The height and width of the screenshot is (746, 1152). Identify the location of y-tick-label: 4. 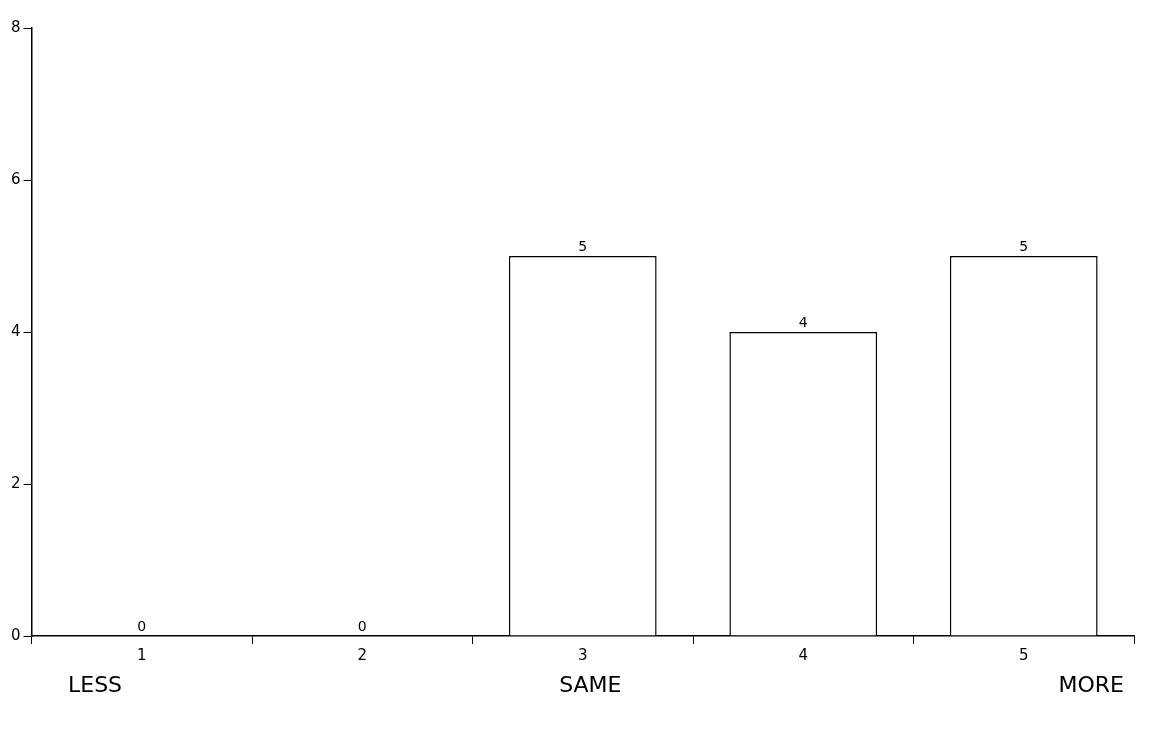
(16, 330).